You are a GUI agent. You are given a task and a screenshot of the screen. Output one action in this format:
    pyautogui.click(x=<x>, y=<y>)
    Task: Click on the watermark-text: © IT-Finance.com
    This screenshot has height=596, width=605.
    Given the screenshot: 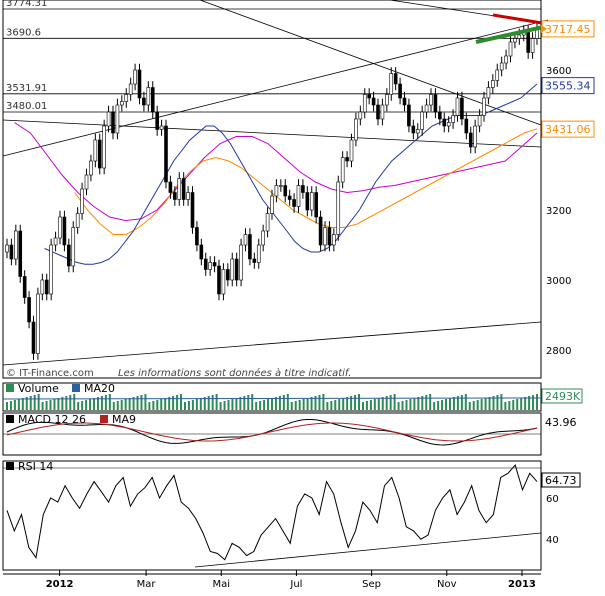 What is the action you would take?
    pyautogui.click(x=50, y=373)
    